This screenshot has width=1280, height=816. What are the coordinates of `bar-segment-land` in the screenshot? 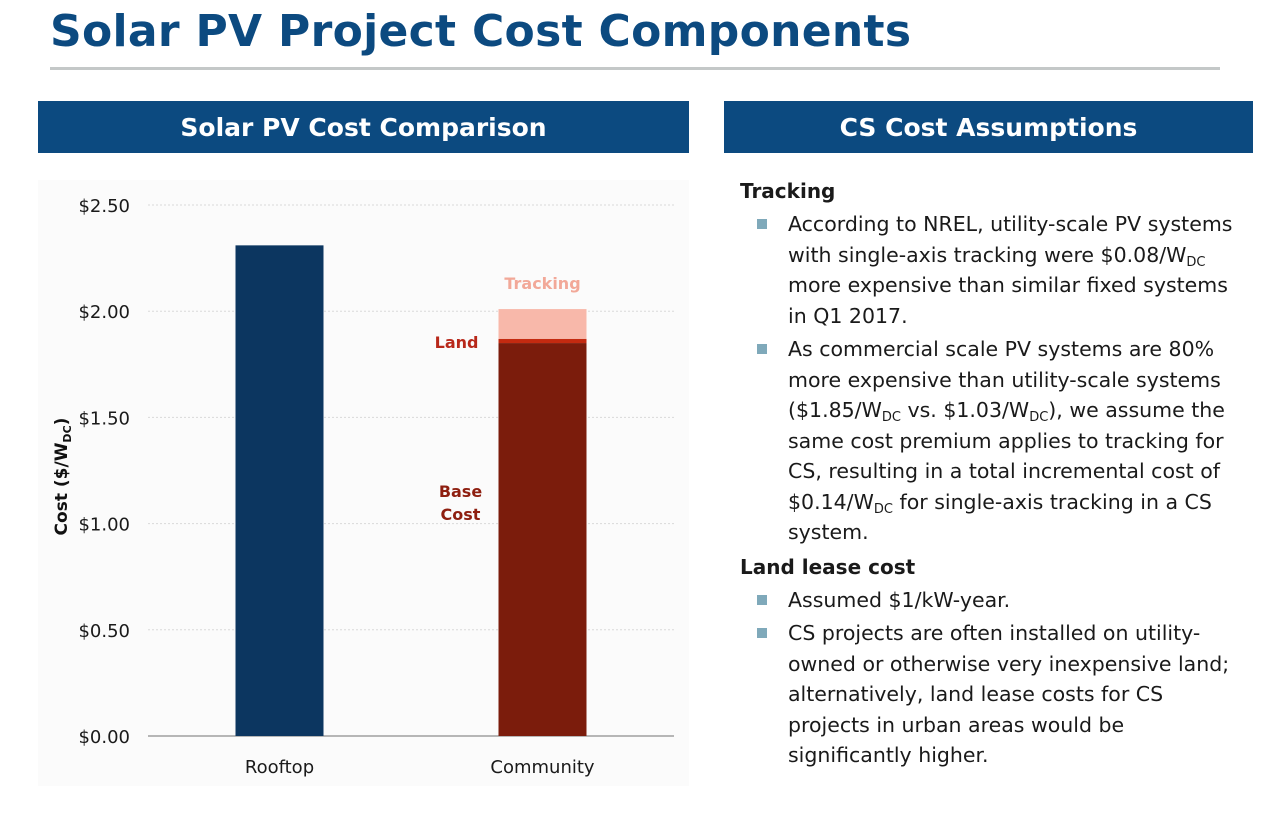 It's located at (542, 341).